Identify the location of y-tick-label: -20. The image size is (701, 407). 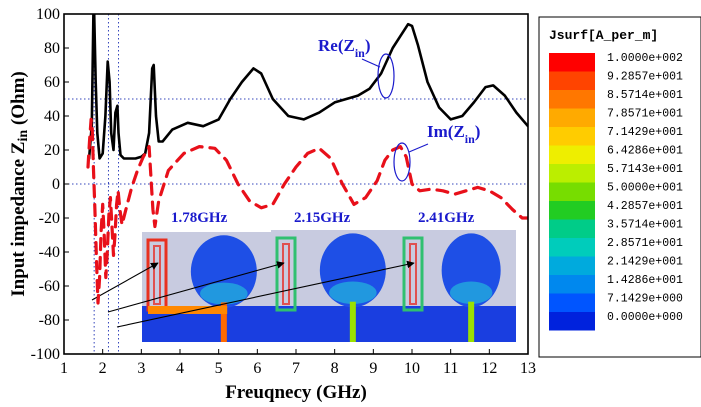
(49, 218).